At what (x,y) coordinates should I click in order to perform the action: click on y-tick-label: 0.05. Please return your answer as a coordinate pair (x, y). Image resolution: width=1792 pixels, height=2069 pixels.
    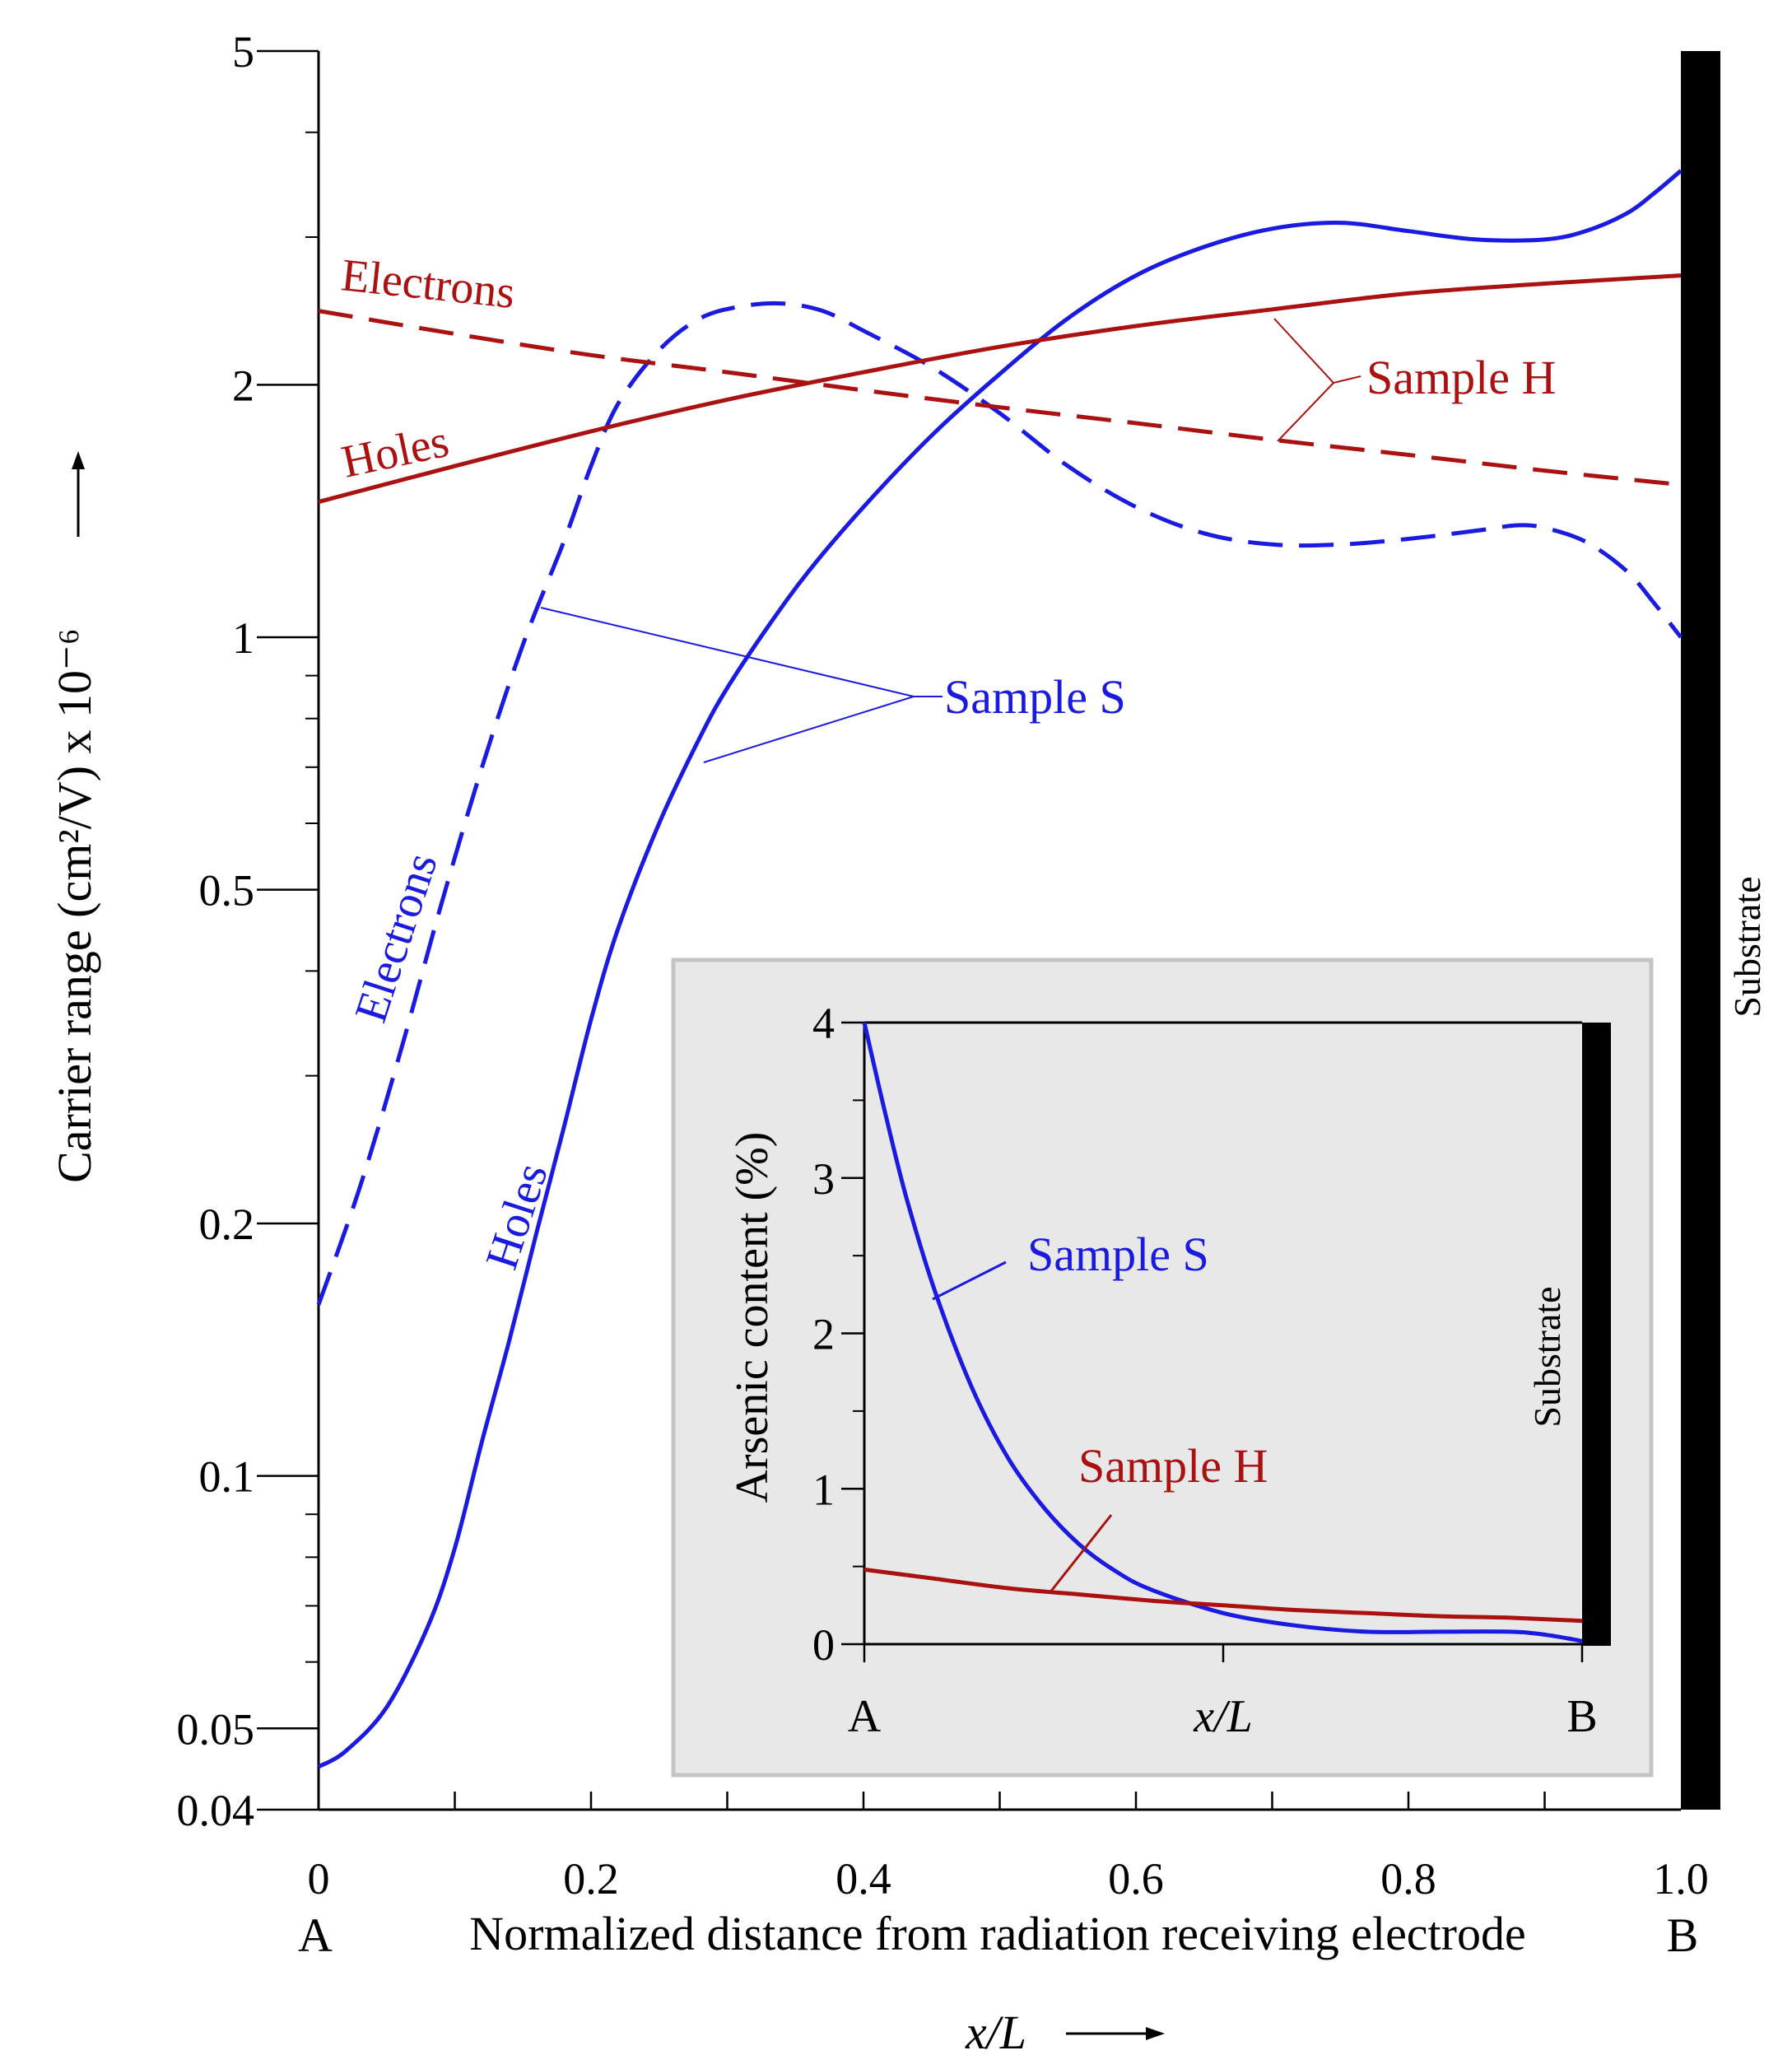
    Looking at the image, I should click on (216, 1729).